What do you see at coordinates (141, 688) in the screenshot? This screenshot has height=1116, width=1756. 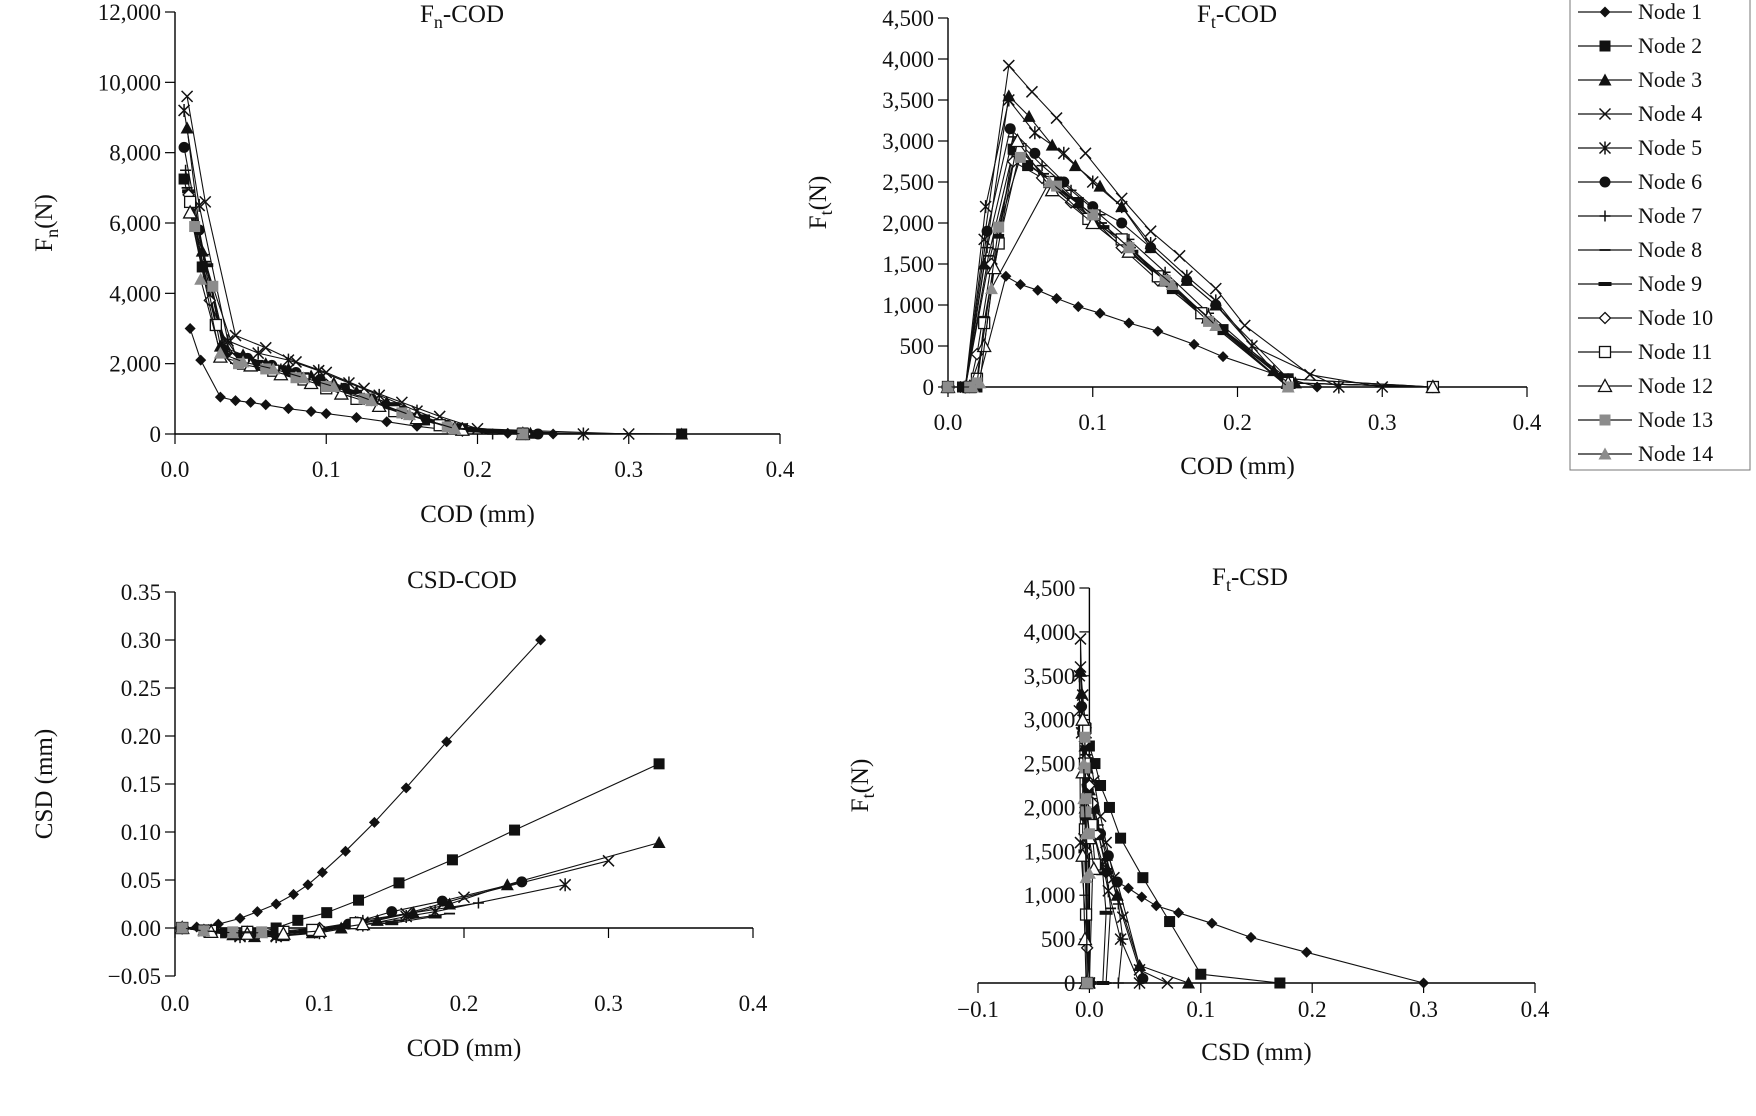 I see `csd-cod-y-tick-label: 0.25` at bounding box center [141, 688].